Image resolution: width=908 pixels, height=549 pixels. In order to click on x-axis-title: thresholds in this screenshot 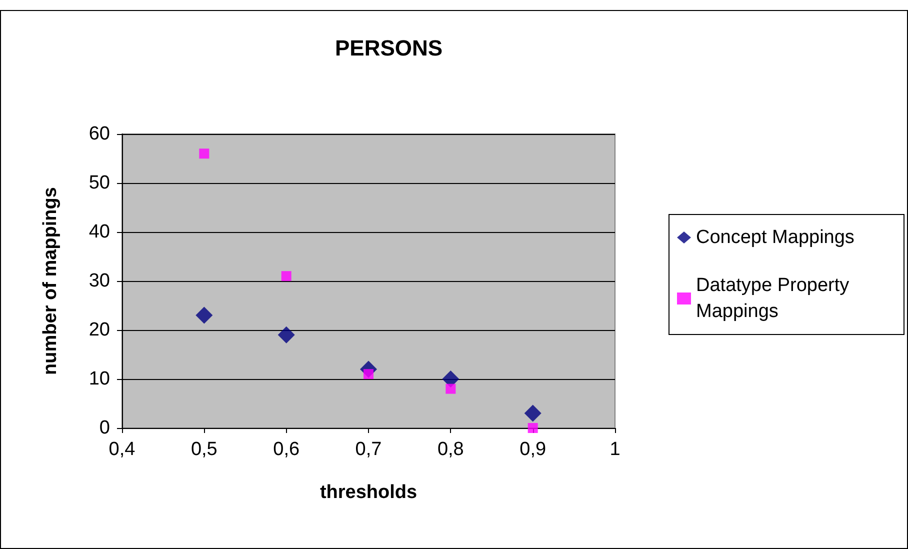, I will do `click(369, 492)`.